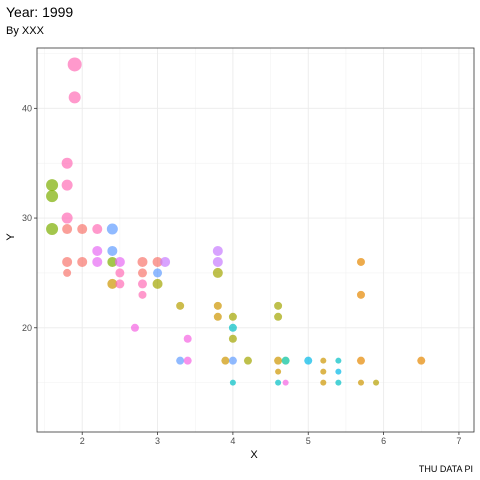 The height and width of the screenshot is (480, 480). Describe the element at coordinates (82, 441) in the screenshot. I see `x-tick-label: 2` at that location.